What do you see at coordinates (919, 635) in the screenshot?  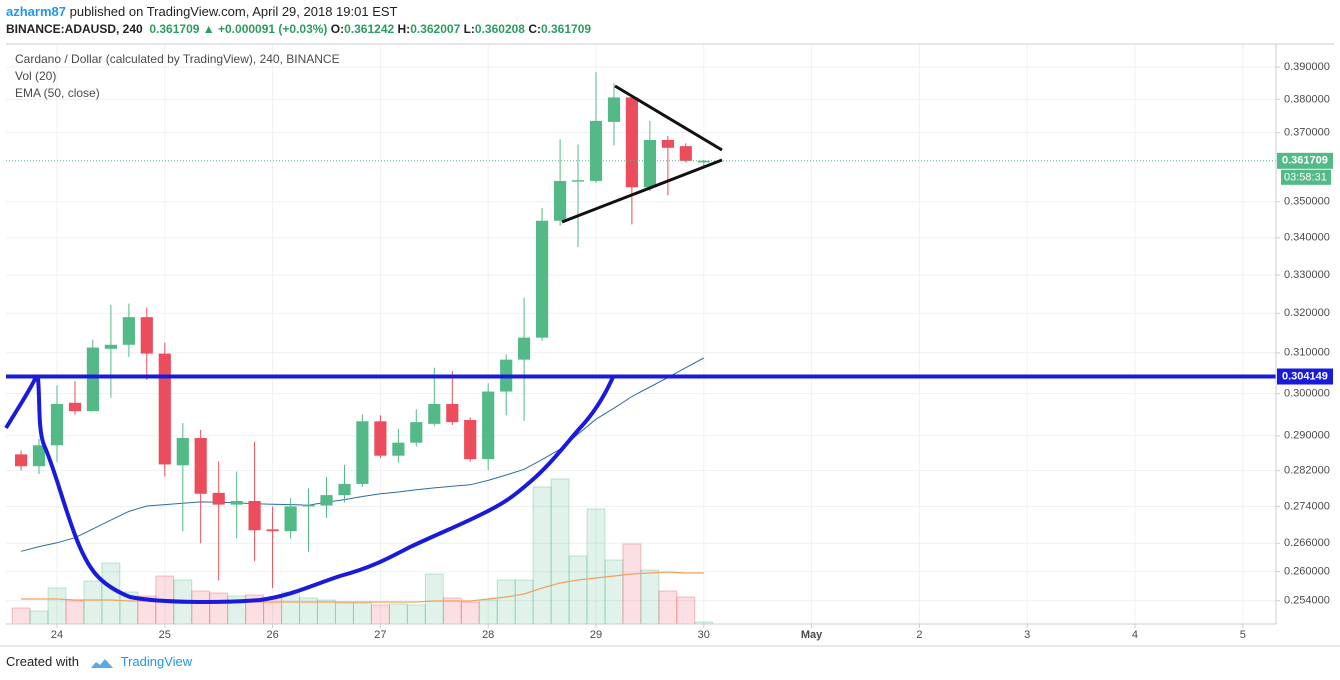 I see `x-tick-label: 2` at bounding box center [919, 635].